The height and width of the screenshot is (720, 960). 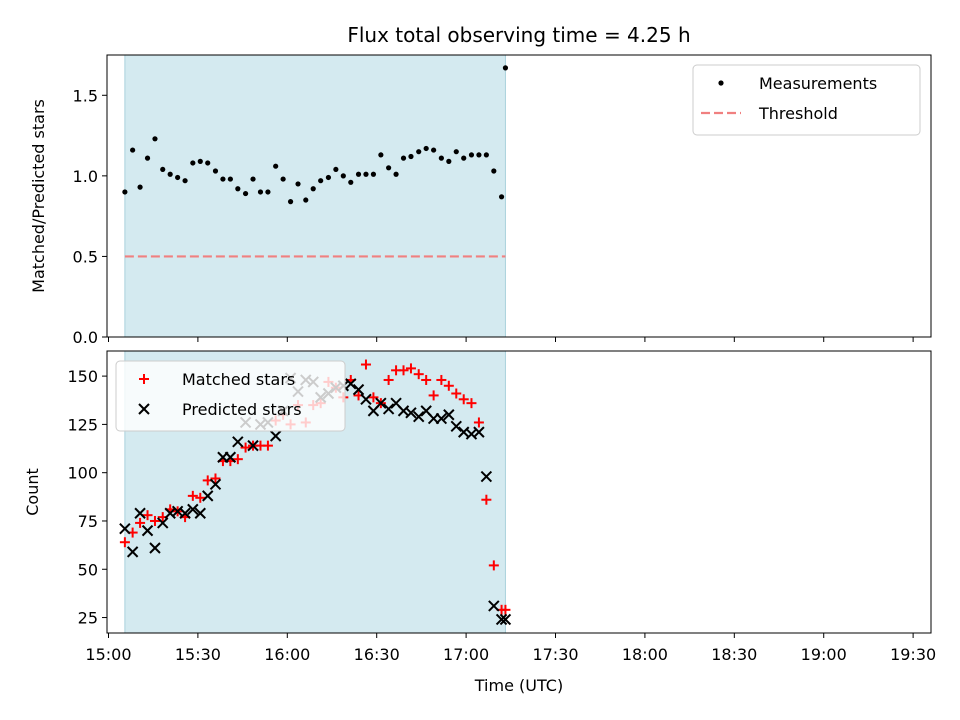 I want to click on legend-label: Predicted stars, so click(x=242, y=409).